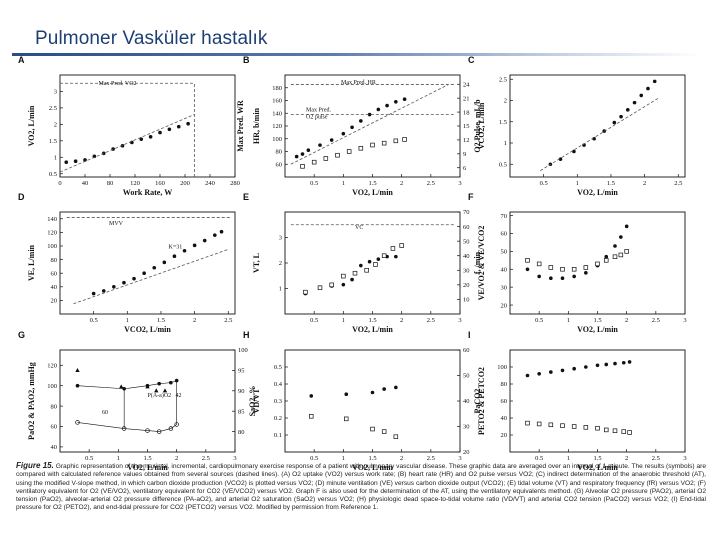 The image size is (720, 540). What do you see at coordinates (372, 183) in the screenshot?
I see `x-tick-label-B: 1.5` at bounding box center [372, 183].